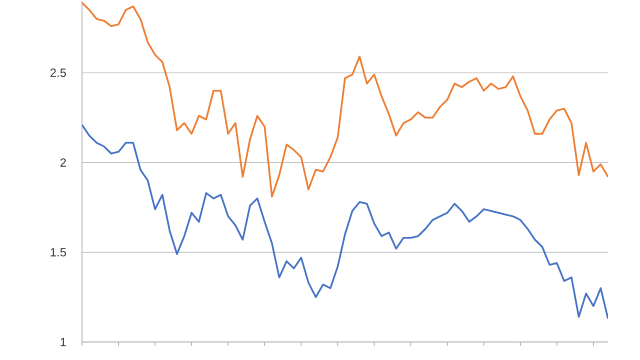 Image resolution: width=640 pixels, height=360 pixels. What do you see at coordinates (63, 162) in the screenshot?
I see `y-tick-label: 2` at bounding box center [63, 162].